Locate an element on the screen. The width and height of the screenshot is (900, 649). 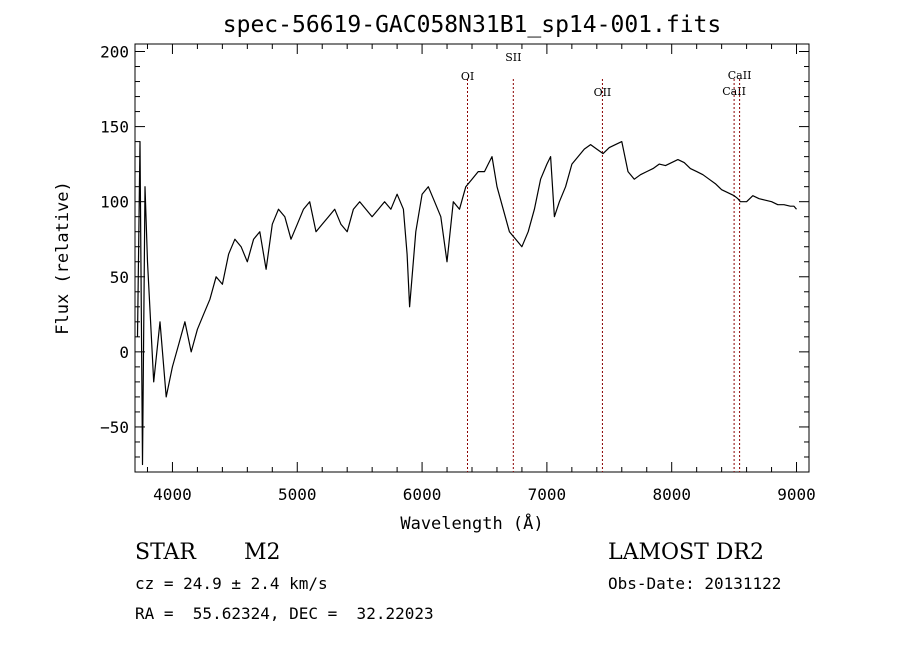
subclass: M2 is located at coordinates (262, 552).